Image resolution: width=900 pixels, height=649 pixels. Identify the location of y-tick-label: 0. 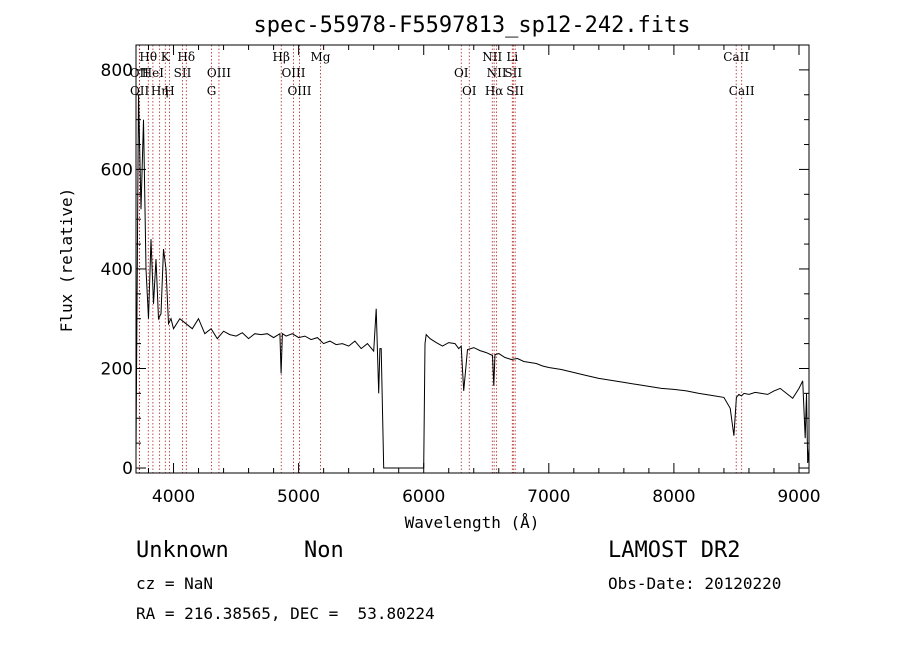
(127, 469).